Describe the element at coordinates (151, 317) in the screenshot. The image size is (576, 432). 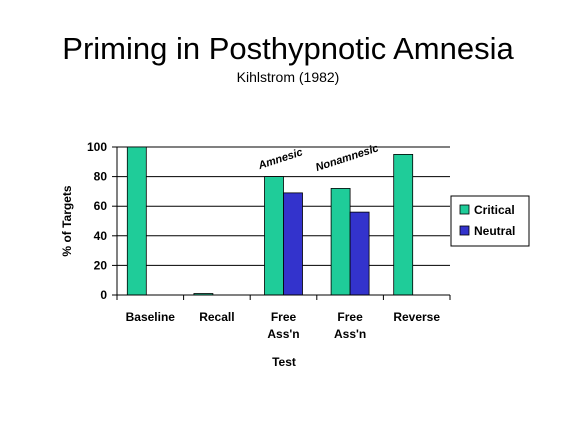
I see `x-category-label: Baseline` at that location.